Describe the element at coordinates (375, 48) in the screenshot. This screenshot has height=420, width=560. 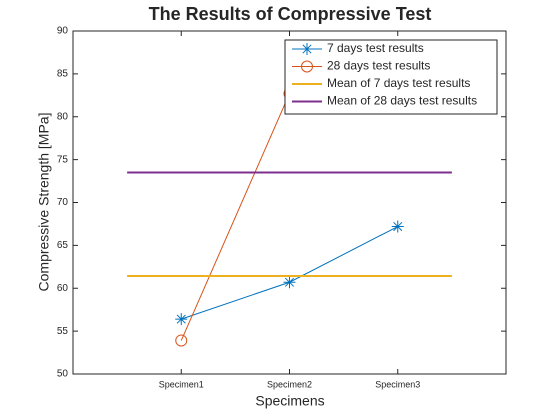
I see `legend-label: 7 days test results` at that location.